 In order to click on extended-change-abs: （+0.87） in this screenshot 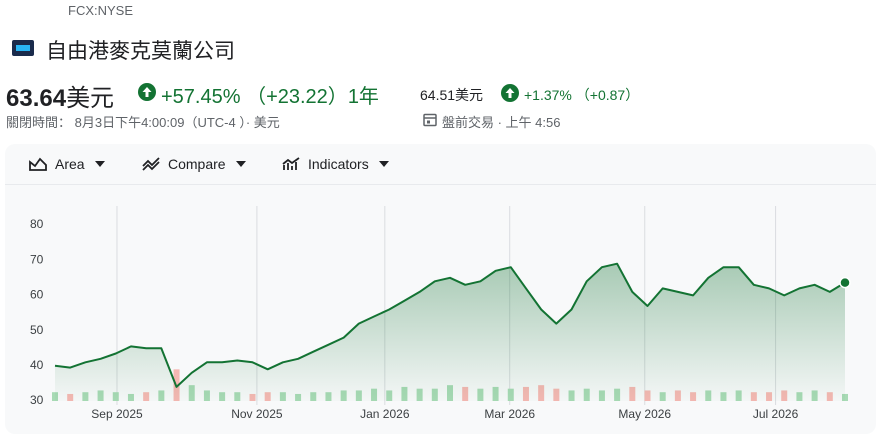, I will do `click(607, 95)`.